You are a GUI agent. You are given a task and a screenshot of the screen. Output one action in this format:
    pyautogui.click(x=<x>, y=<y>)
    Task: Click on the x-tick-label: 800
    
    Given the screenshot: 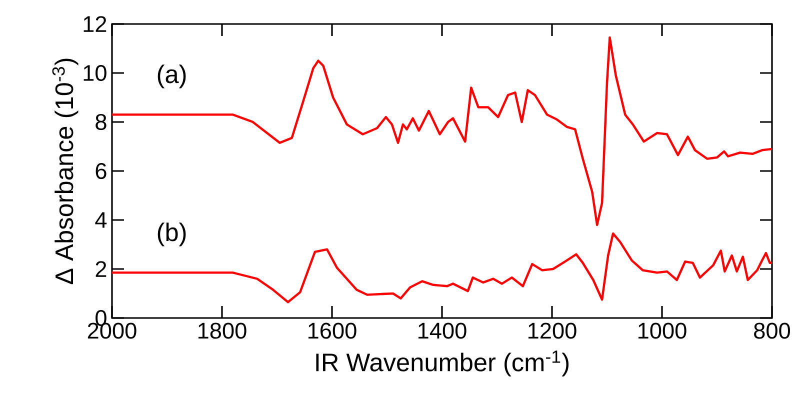 What is the action you would take?
    pyautogui.click(x=772, y=330)
    